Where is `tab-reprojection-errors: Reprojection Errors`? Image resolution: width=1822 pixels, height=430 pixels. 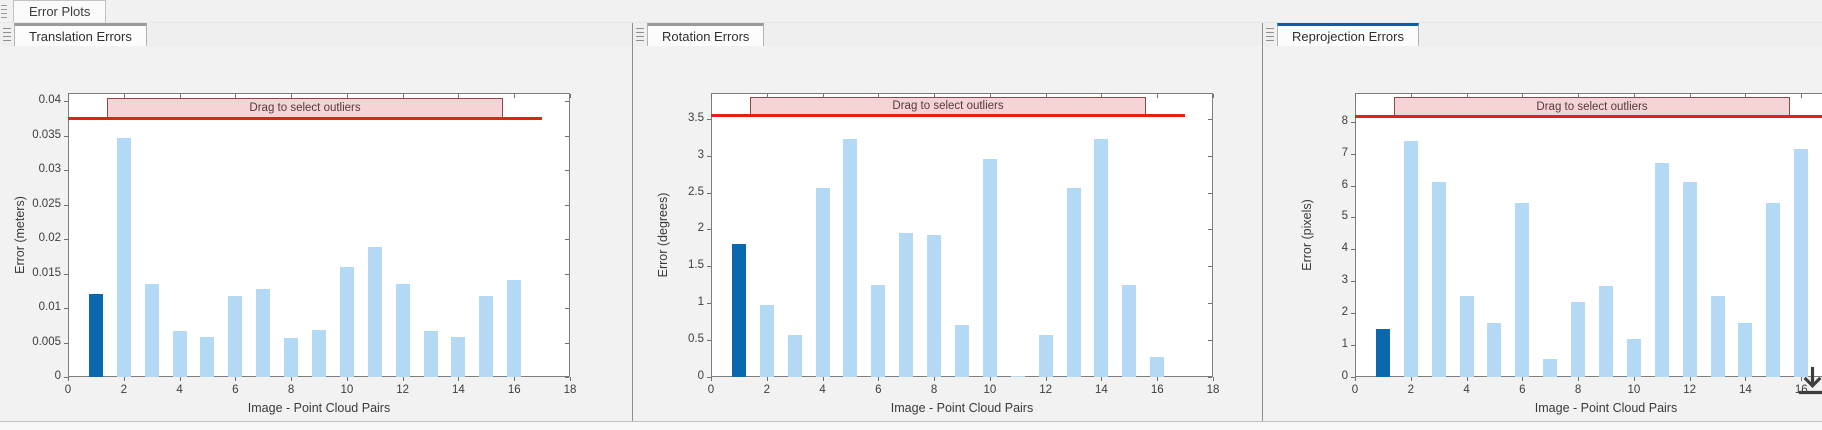
tab-reprojection-errors: Reprojection Errors is located at coordinates (1348, 34).